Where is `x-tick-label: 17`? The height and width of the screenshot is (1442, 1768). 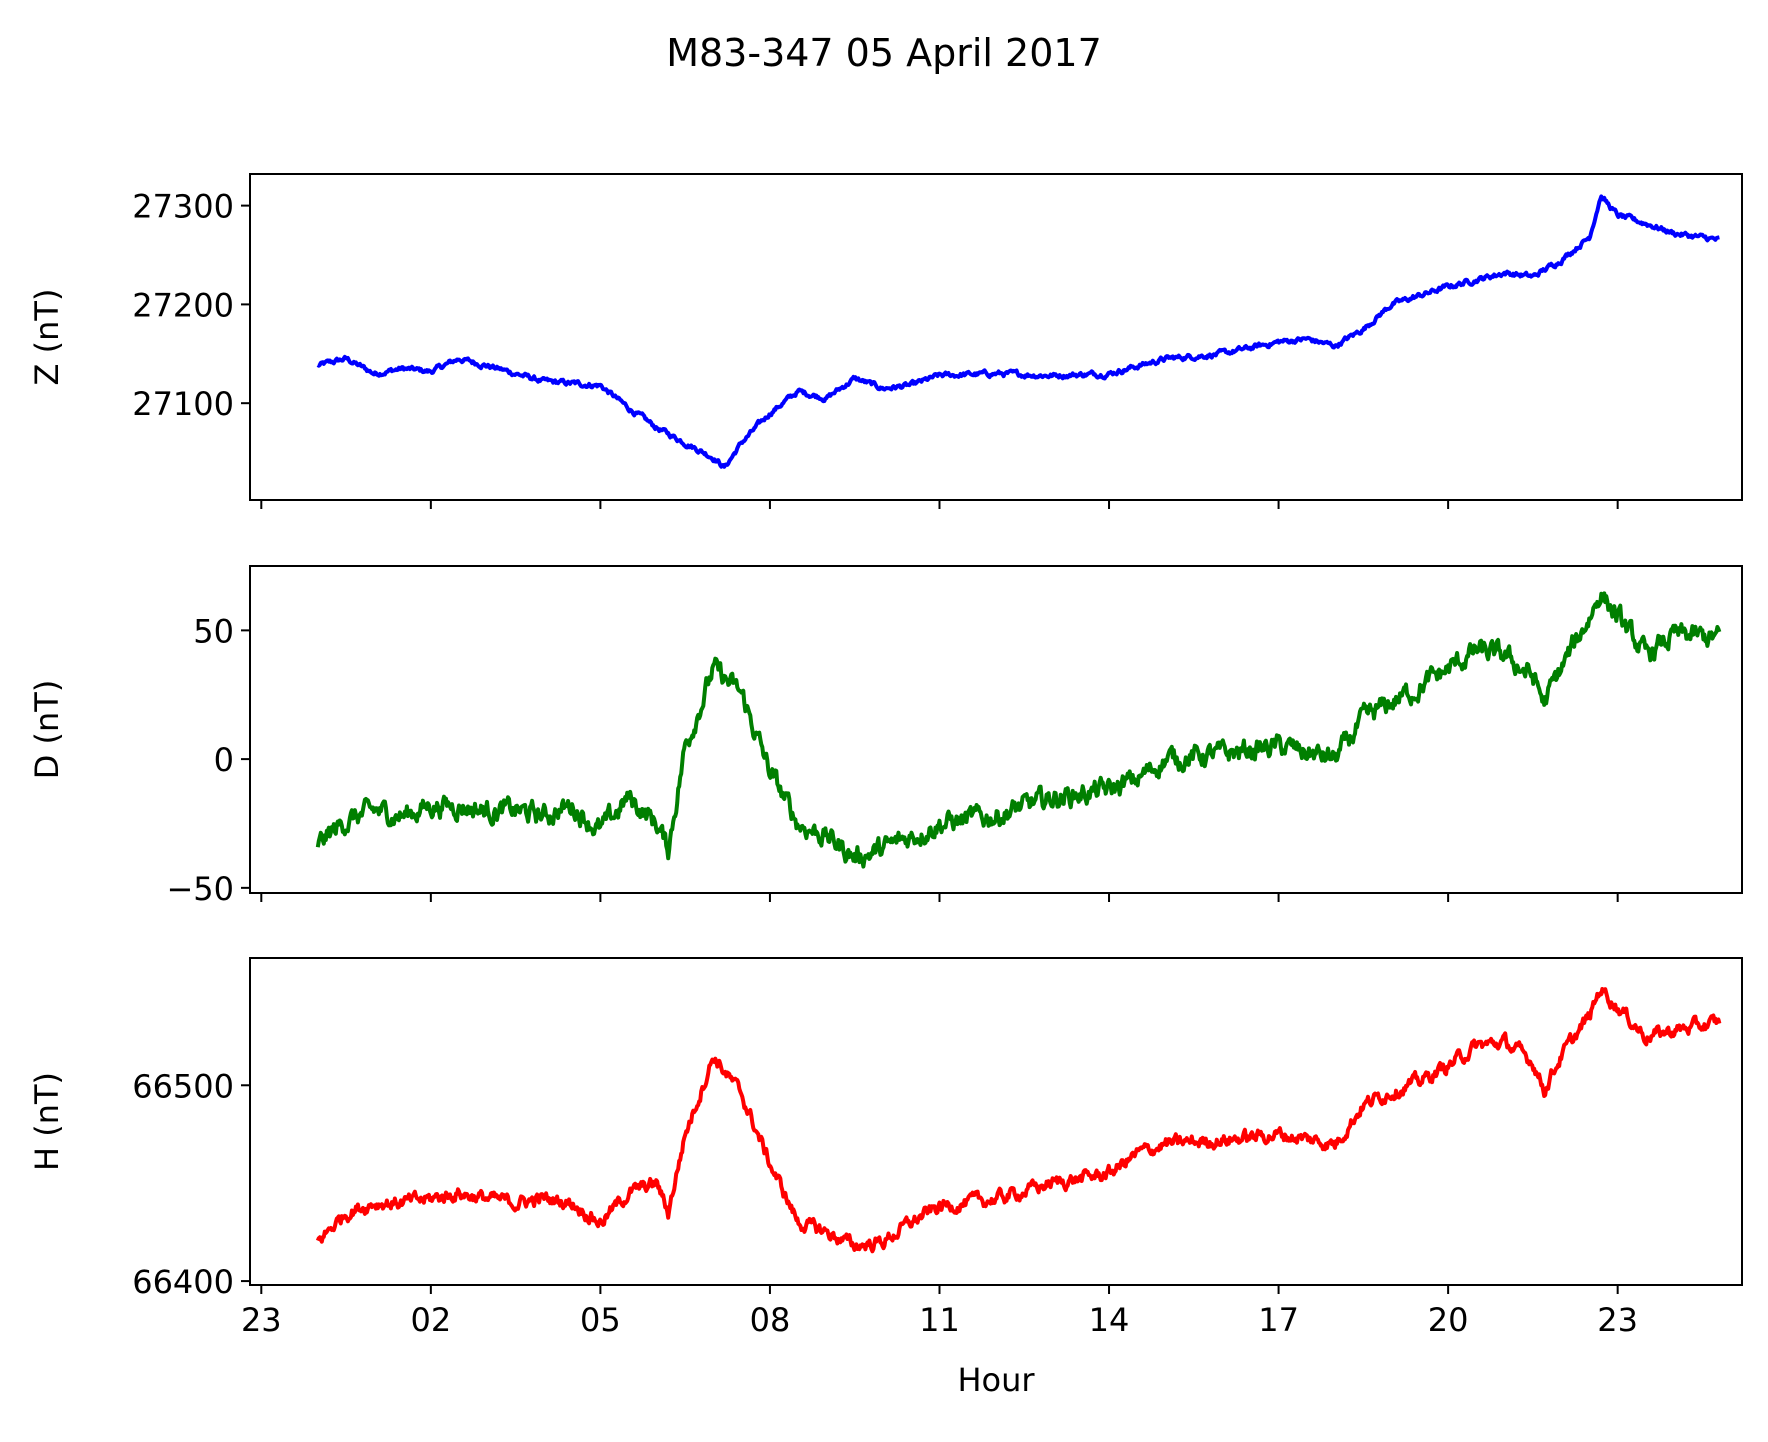
x-tick-label: 17 is located at coordinates (1278, 1320).